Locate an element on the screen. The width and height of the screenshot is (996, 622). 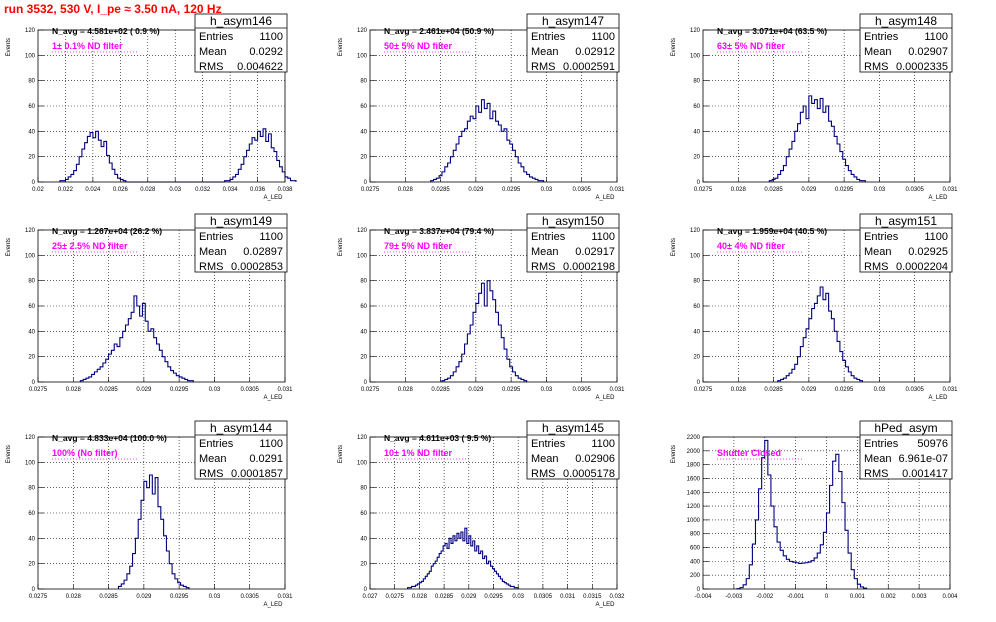
x-tick-label: -0.004 is located at coordinates (703, 597).